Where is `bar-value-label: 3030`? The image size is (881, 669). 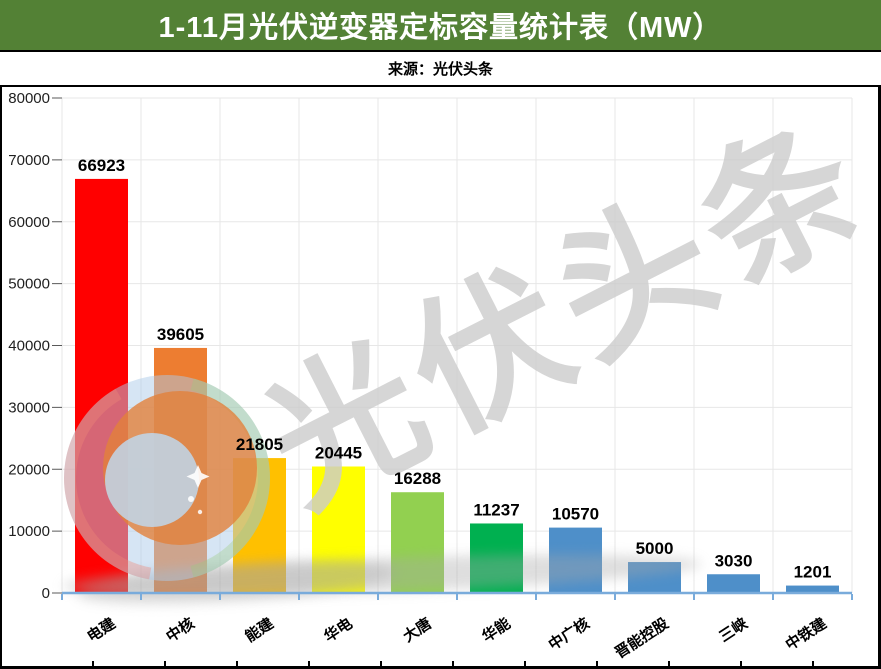
bar-value-label: 3030 is located at coordinates (734, 560).